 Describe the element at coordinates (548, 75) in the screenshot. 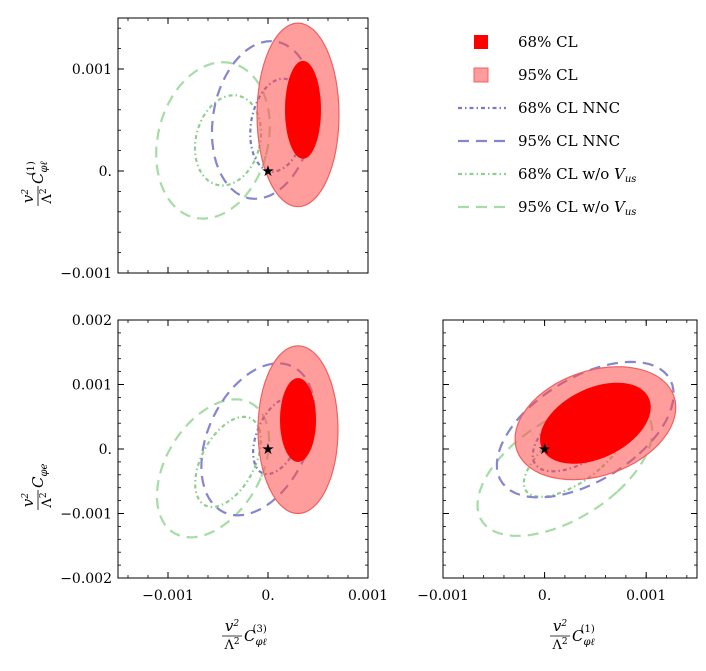

I see `legend-label: 95% CL` at that location.